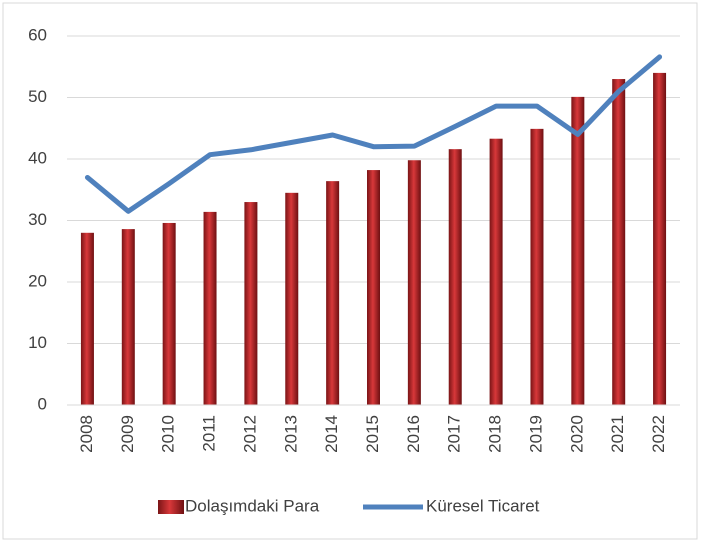  Describe the element at coordinates (37, 34) in the screenshot. I see `y-tick-label: 60` at that location.